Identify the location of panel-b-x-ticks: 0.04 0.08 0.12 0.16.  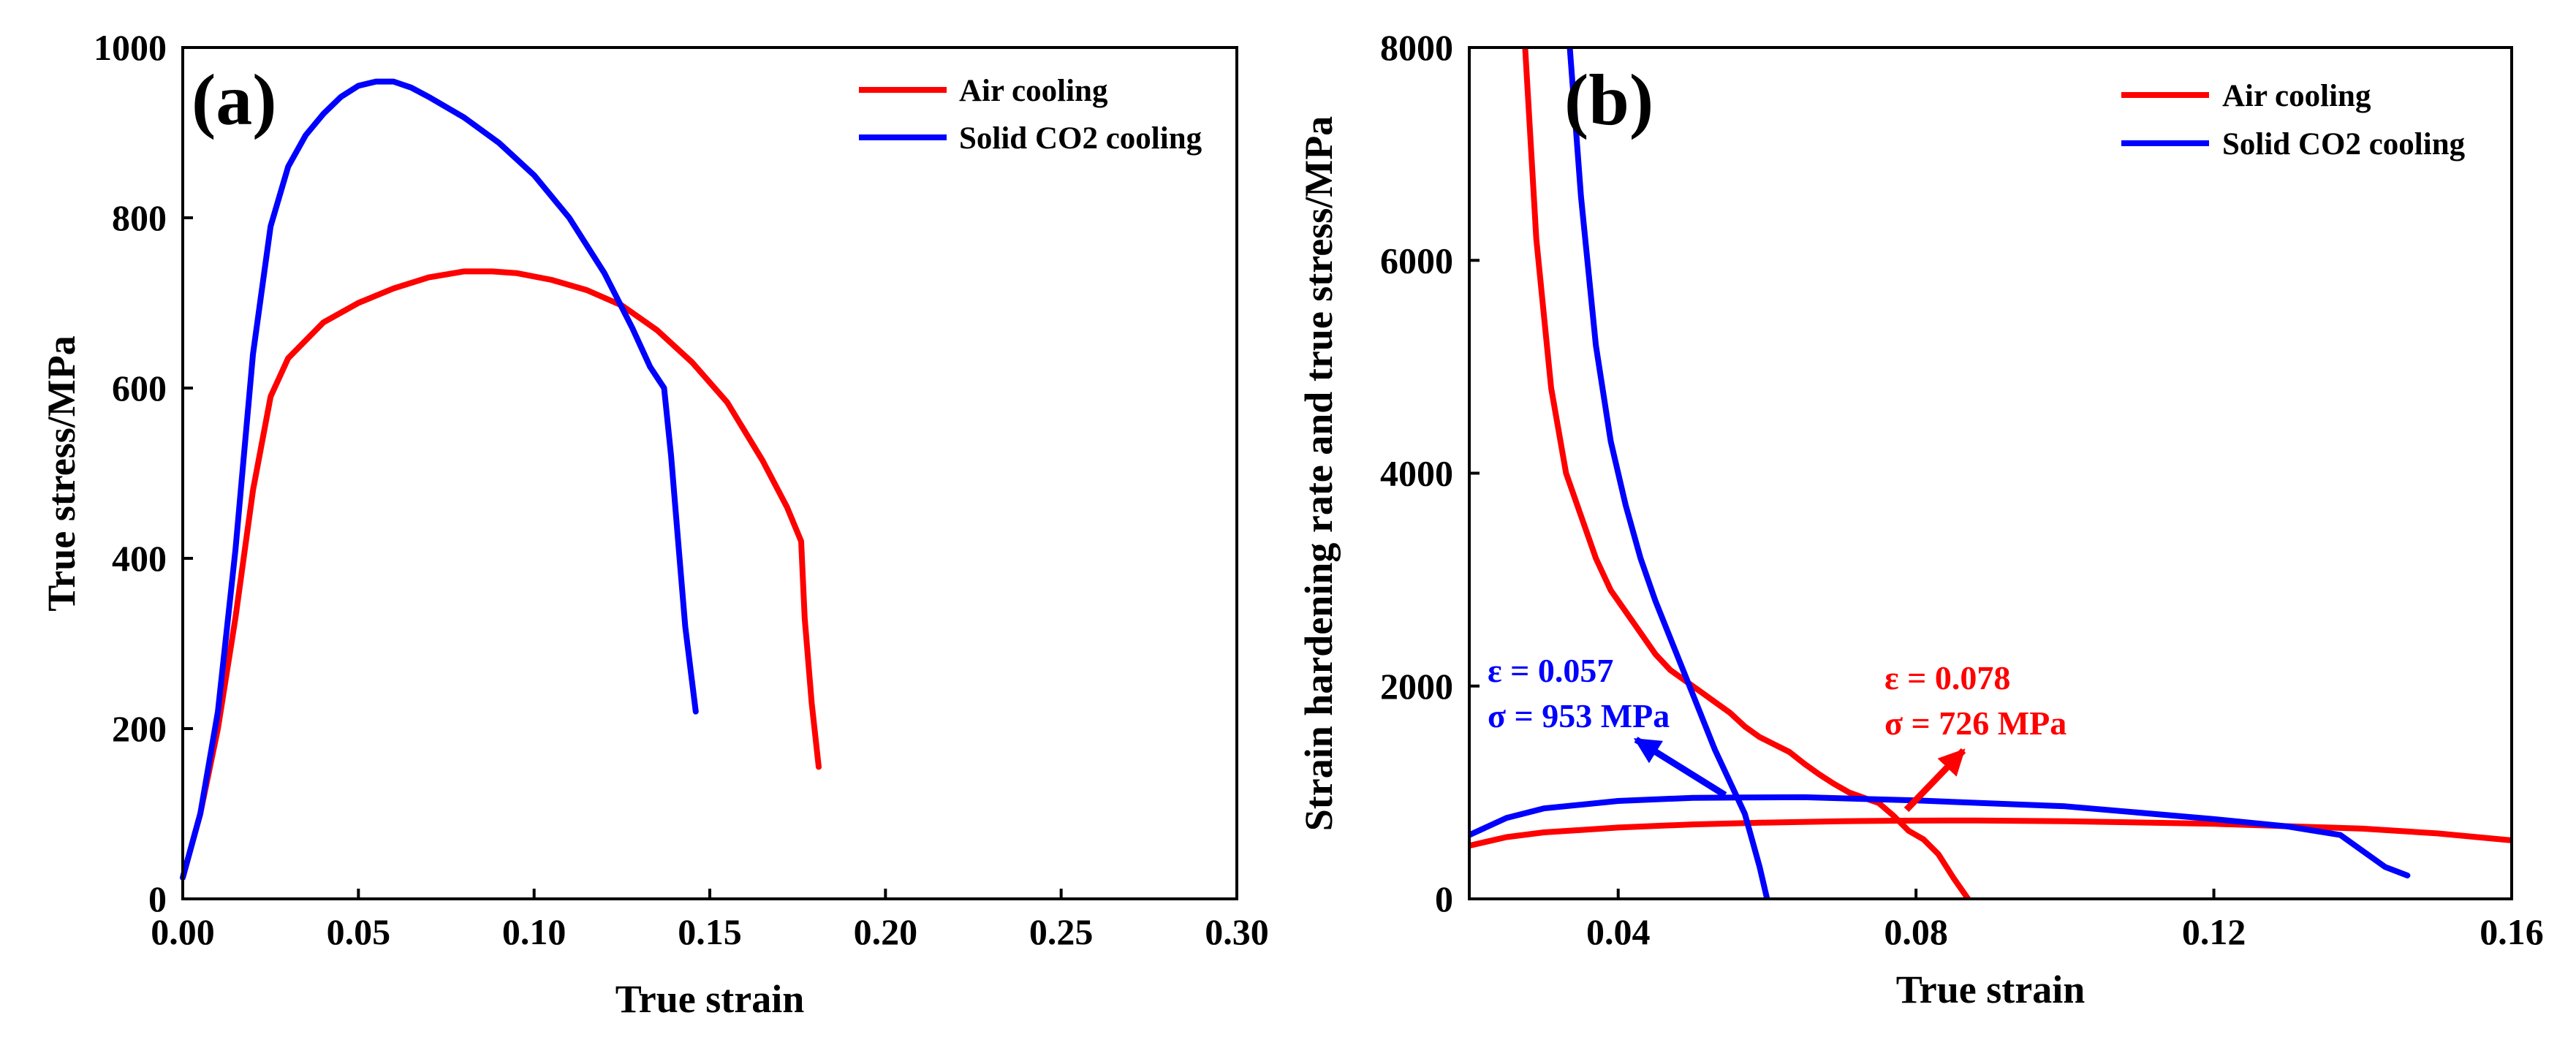
(2065, 920).